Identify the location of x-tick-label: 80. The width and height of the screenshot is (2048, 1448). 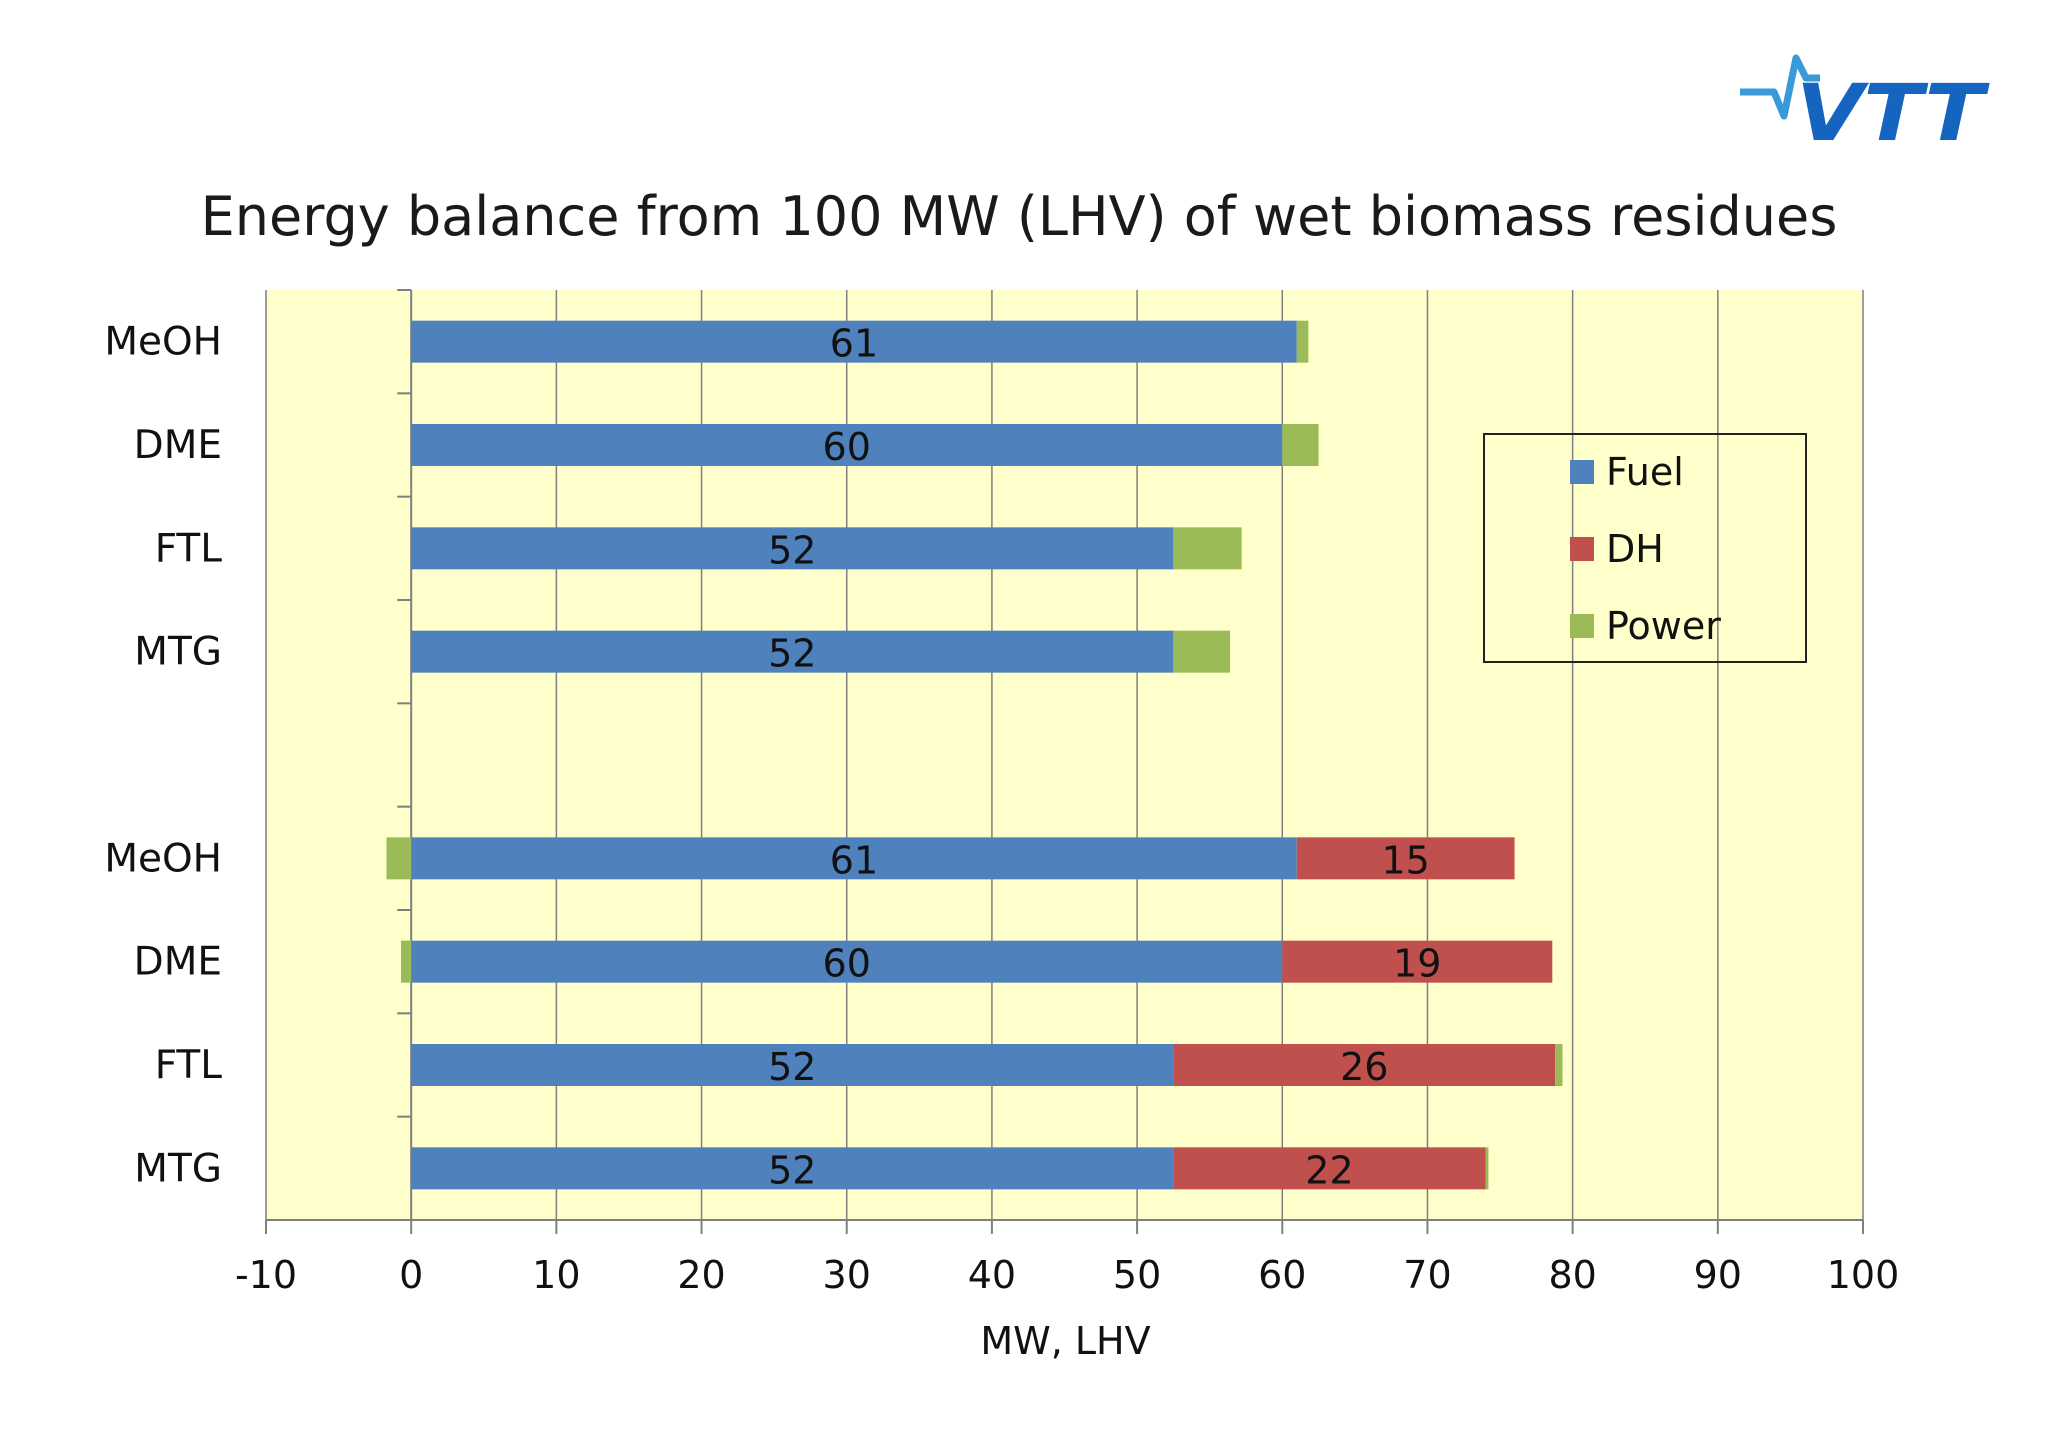
(1572, 1275).